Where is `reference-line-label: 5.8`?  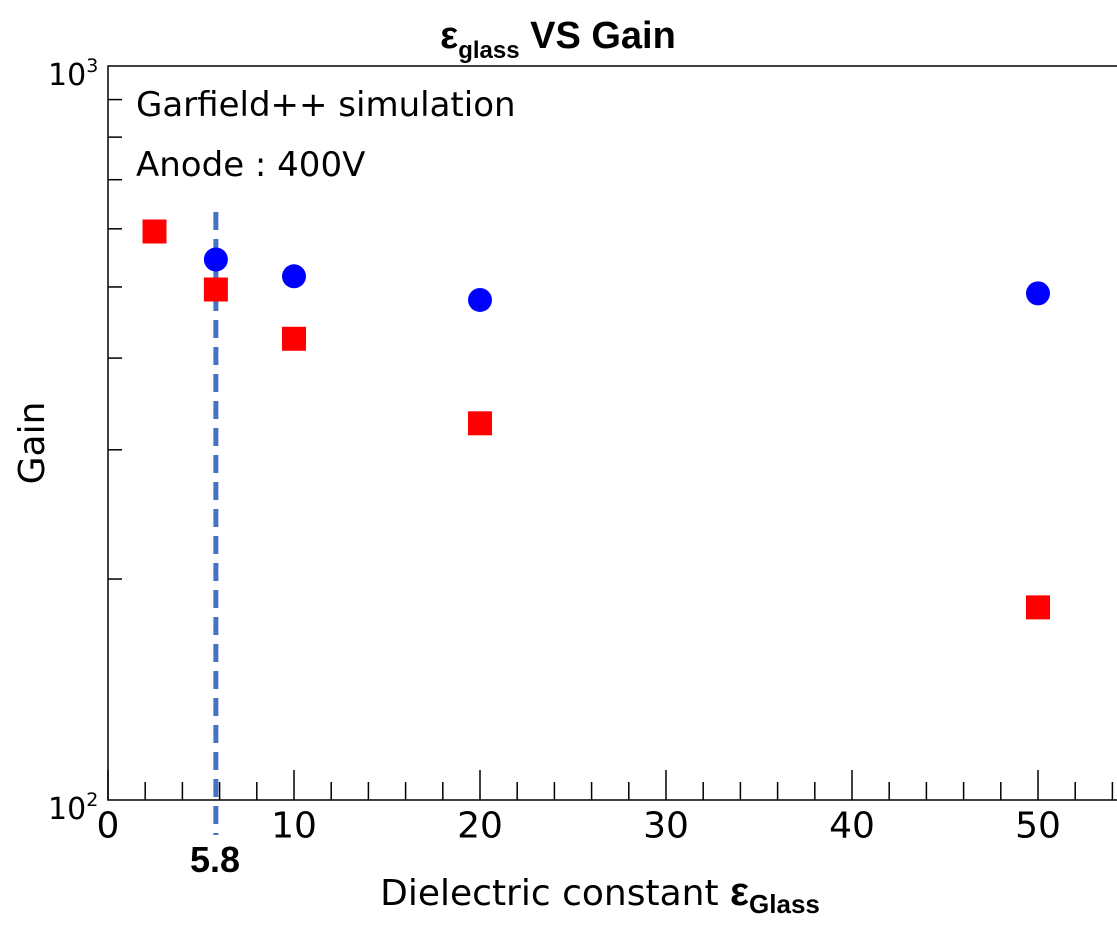 reference-line-label: 5.8 is located at coordinates (215, 859).